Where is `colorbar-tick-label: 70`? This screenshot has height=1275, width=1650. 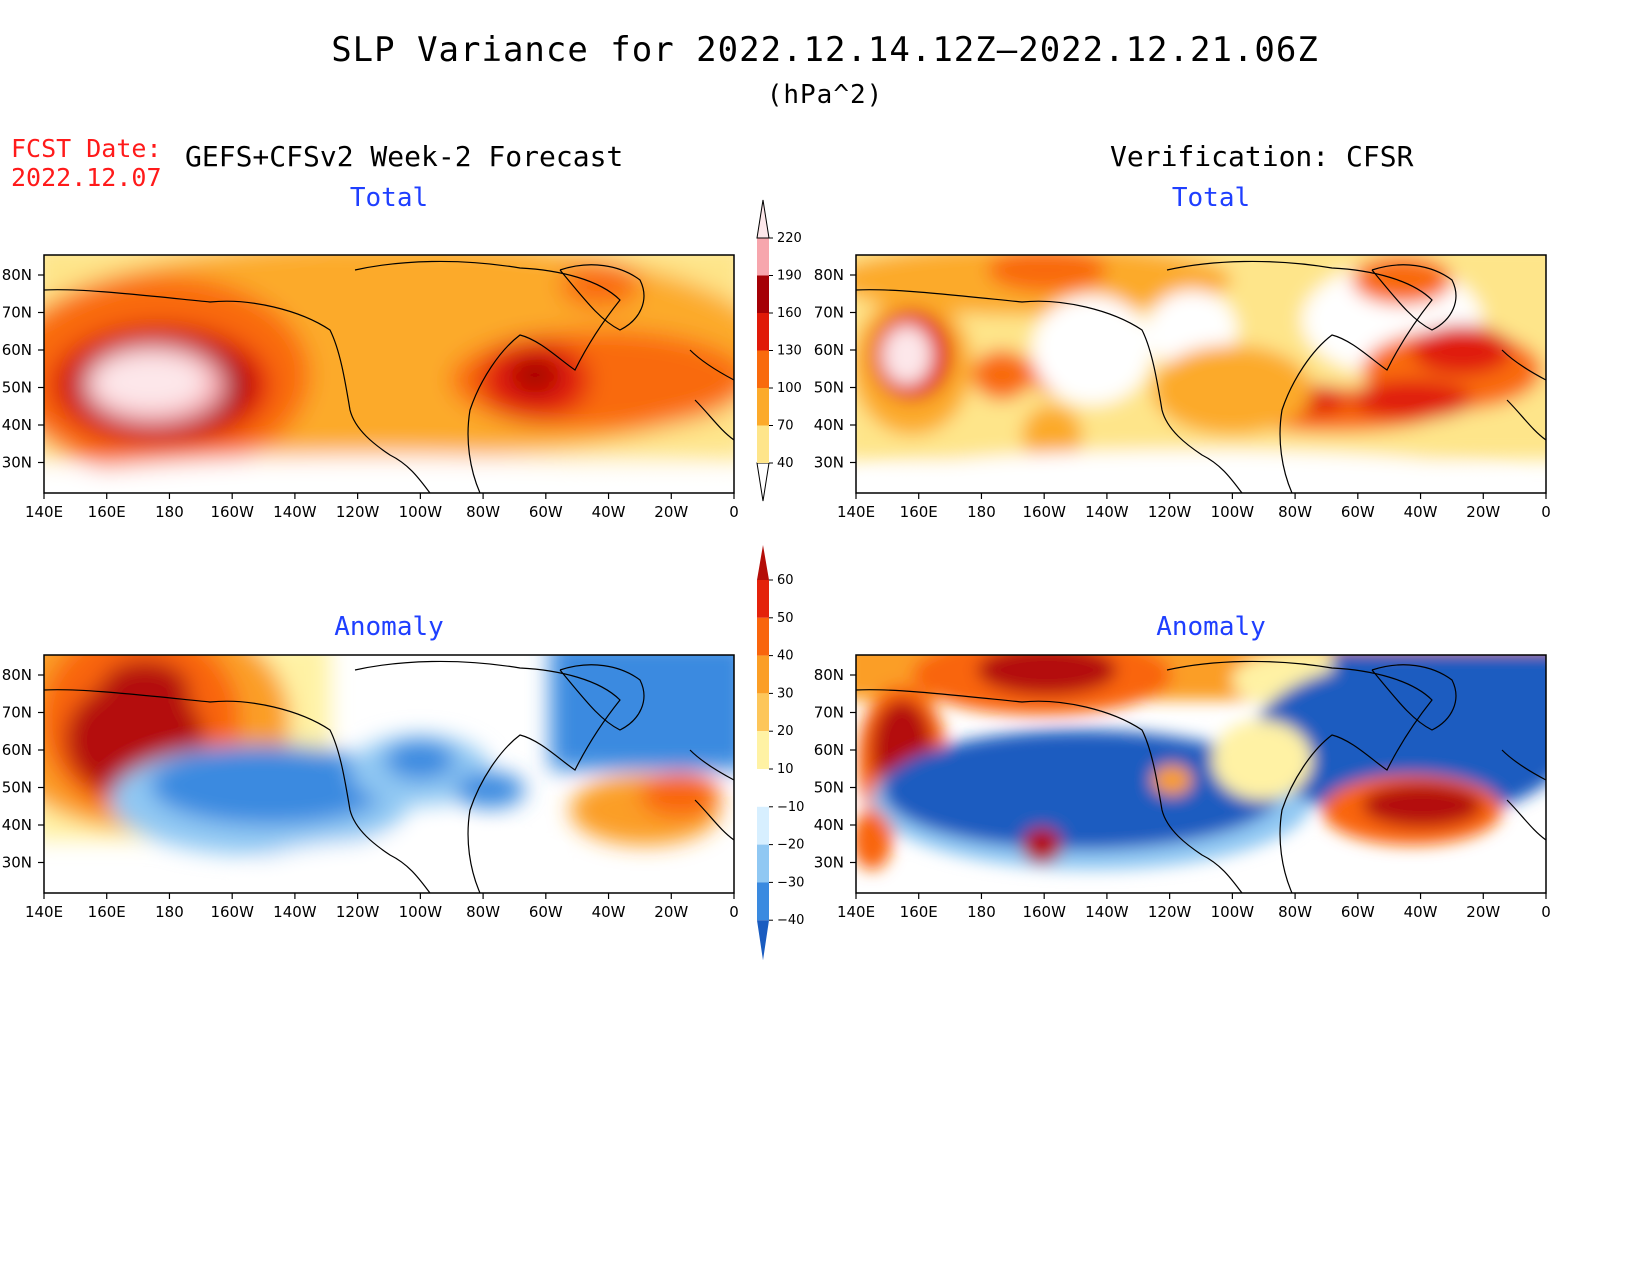 colorbar-tick-label: 70 is located at coordinates (785, 426).